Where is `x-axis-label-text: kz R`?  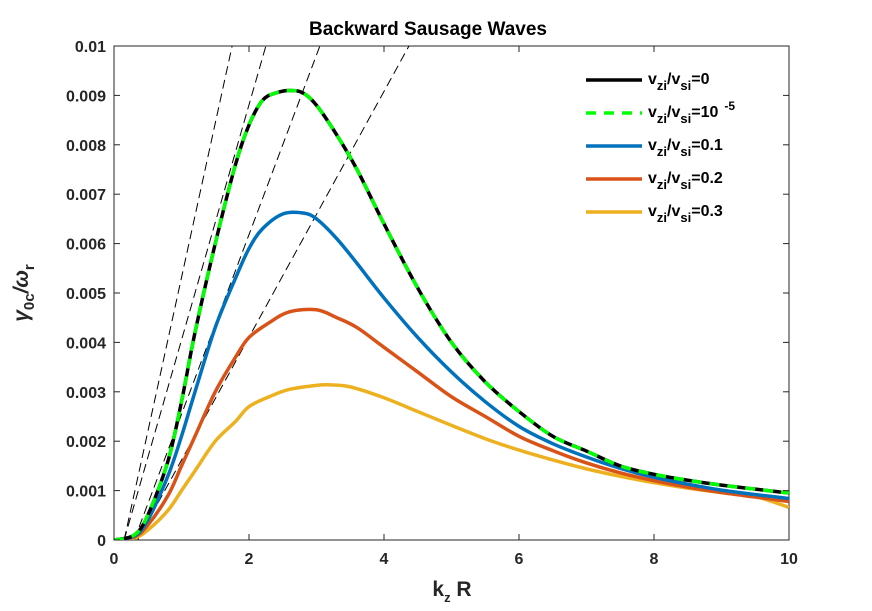
x-axis-label-text: kz R is located at coordinates (451, 591).